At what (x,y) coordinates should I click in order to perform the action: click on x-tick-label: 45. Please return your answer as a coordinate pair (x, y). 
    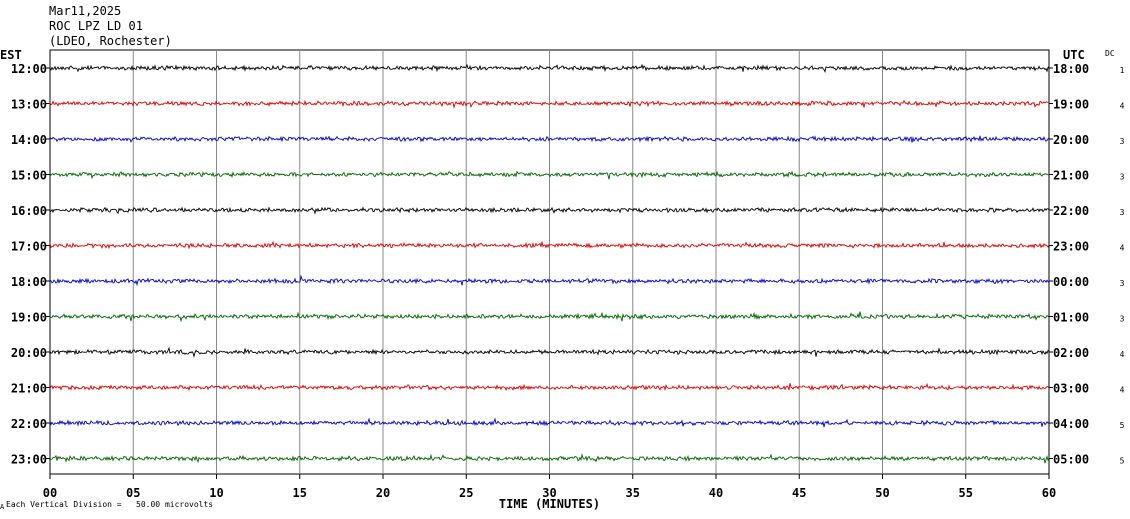
    Looking at the image, I should click on (799, 493).